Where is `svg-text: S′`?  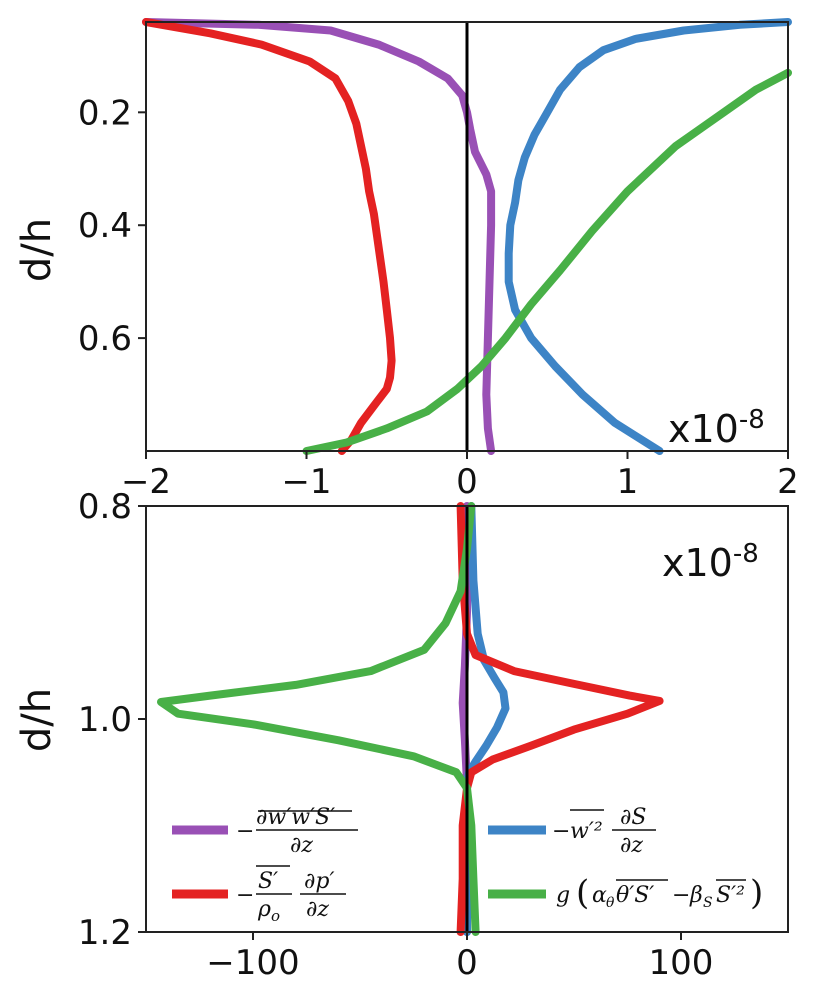
svg-text: S′ is located at coordinates (268, 881).